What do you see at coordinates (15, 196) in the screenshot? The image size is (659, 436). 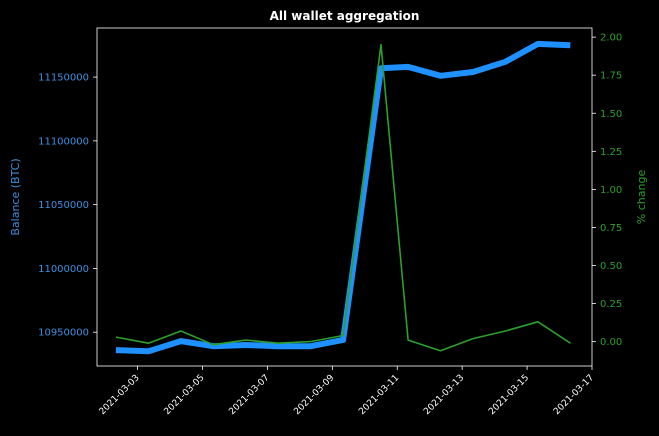 I see `y-axis-label-left: Balance (BTC)` at bounding box center [15, 196].